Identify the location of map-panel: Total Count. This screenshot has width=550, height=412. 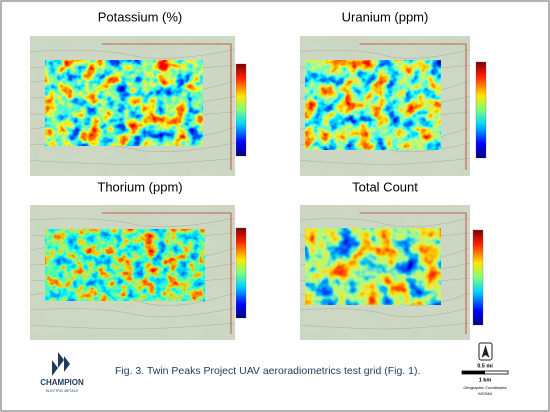
(391, 259).